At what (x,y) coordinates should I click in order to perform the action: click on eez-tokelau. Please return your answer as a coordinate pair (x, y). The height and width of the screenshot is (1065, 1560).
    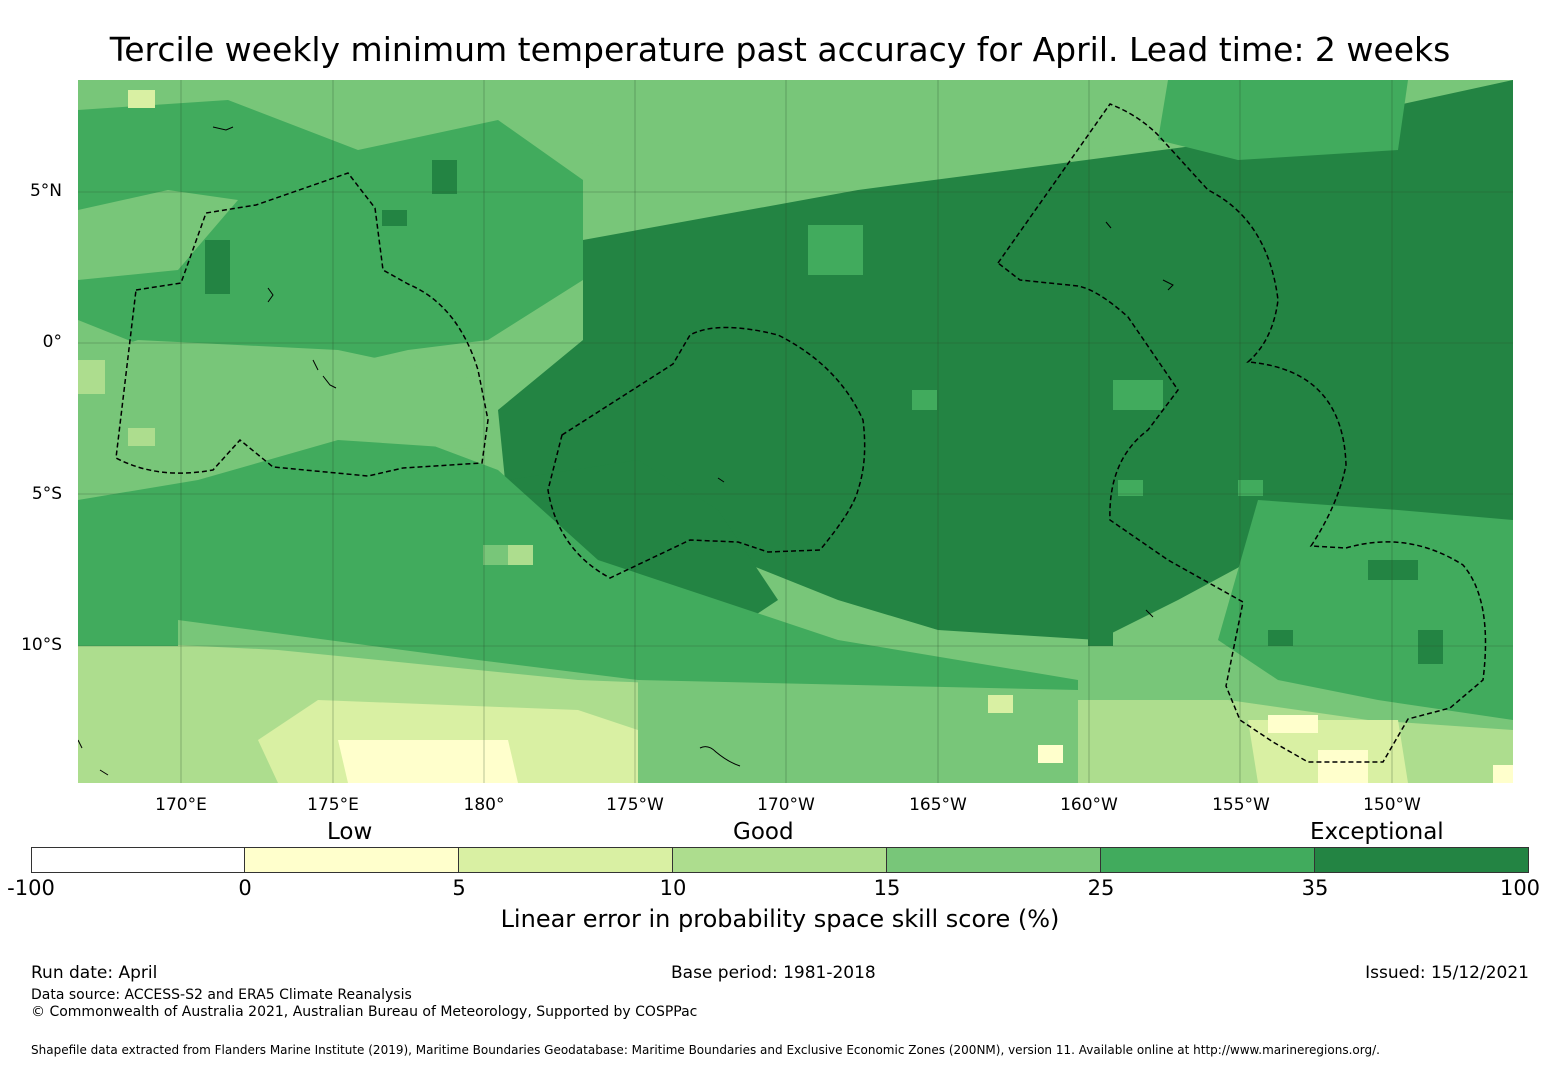
    Looking at the image, I should click on (706, 452).